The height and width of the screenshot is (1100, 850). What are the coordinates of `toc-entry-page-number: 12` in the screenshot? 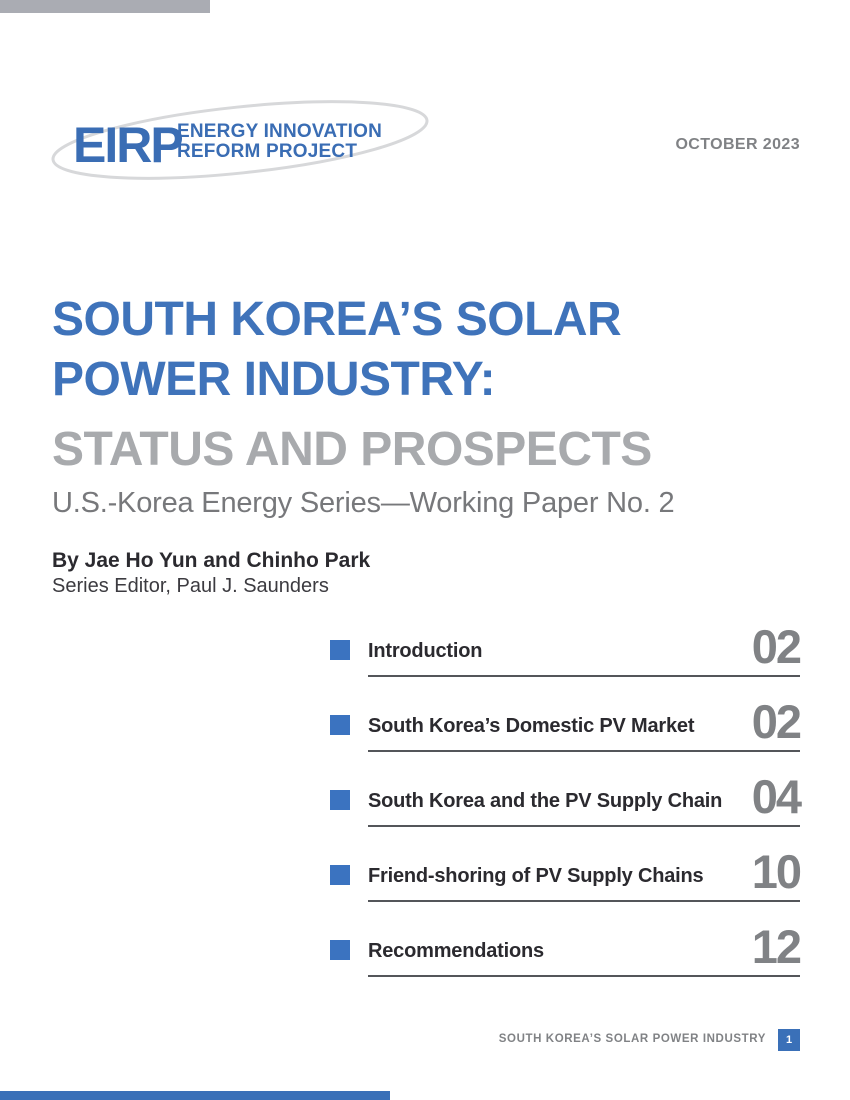 It's located at (776, 946).